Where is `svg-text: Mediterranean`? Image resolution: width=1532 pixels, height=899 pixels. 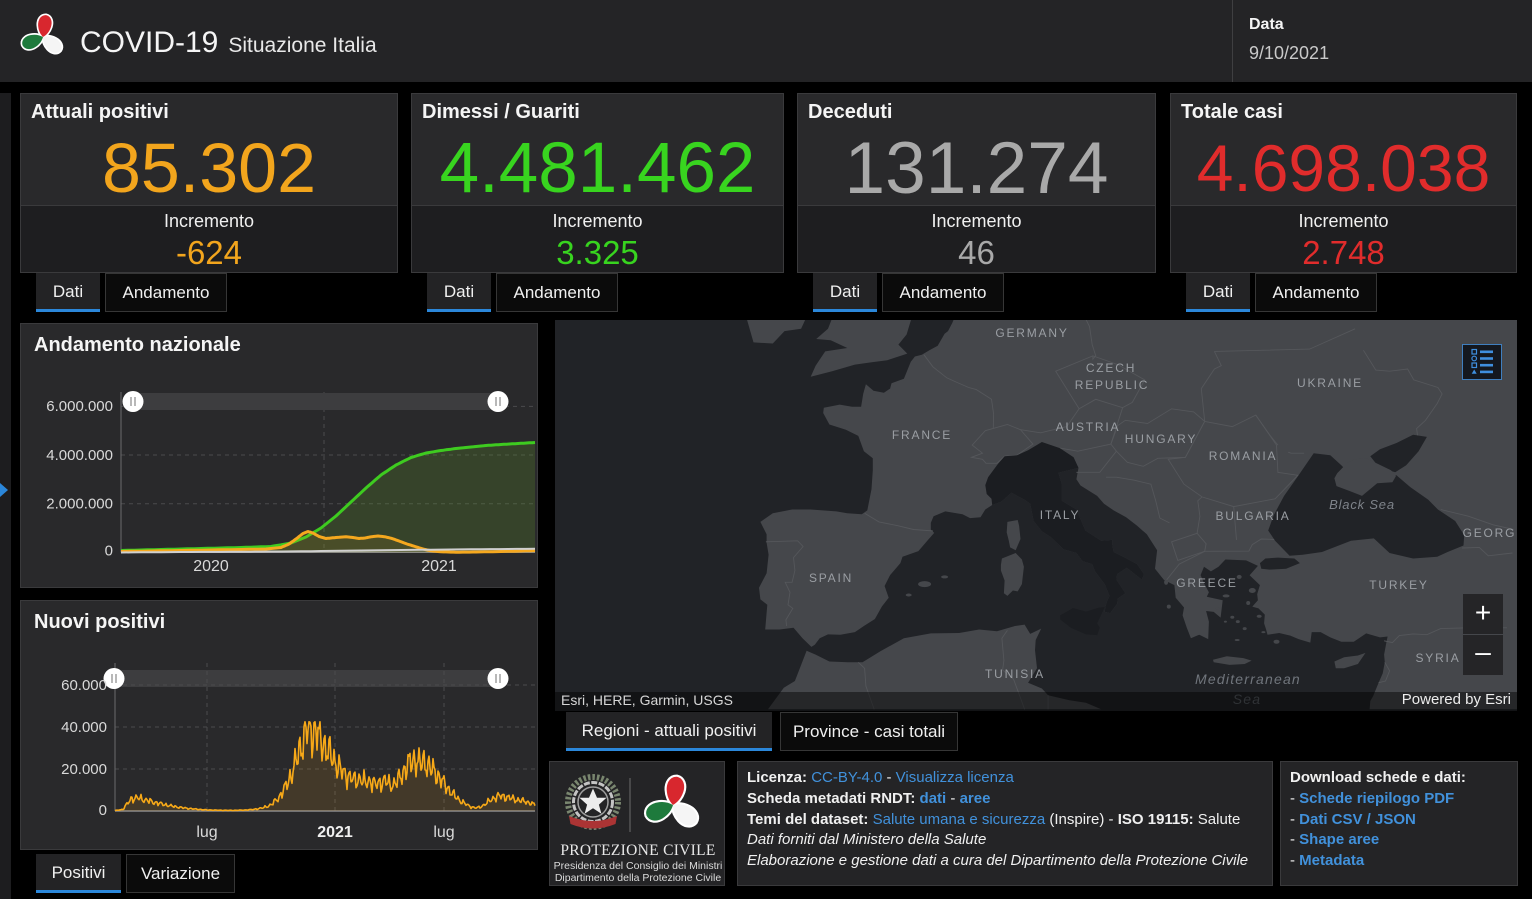
svg-text: Mediterranean is located at coordinates (1248, 679).